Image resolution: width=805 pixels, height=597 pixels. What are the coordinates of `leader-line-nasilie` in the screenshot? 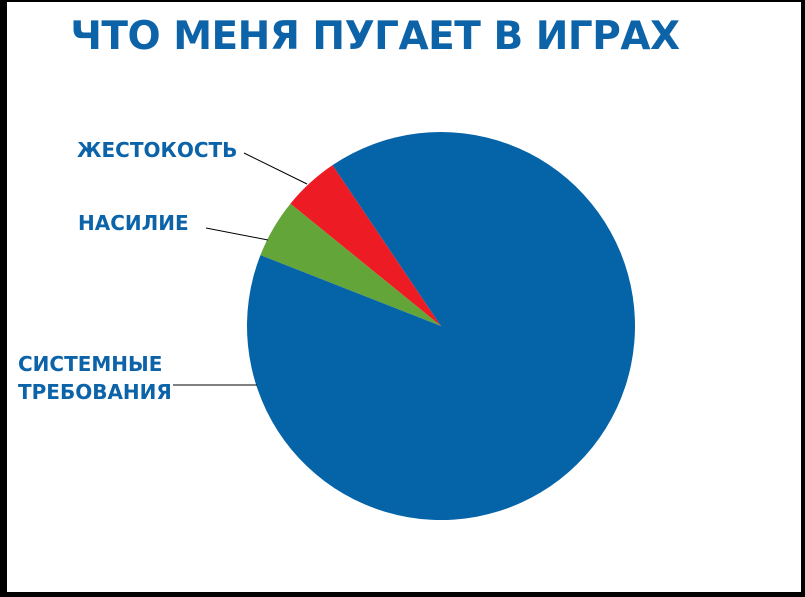 It's located at (237, 234).